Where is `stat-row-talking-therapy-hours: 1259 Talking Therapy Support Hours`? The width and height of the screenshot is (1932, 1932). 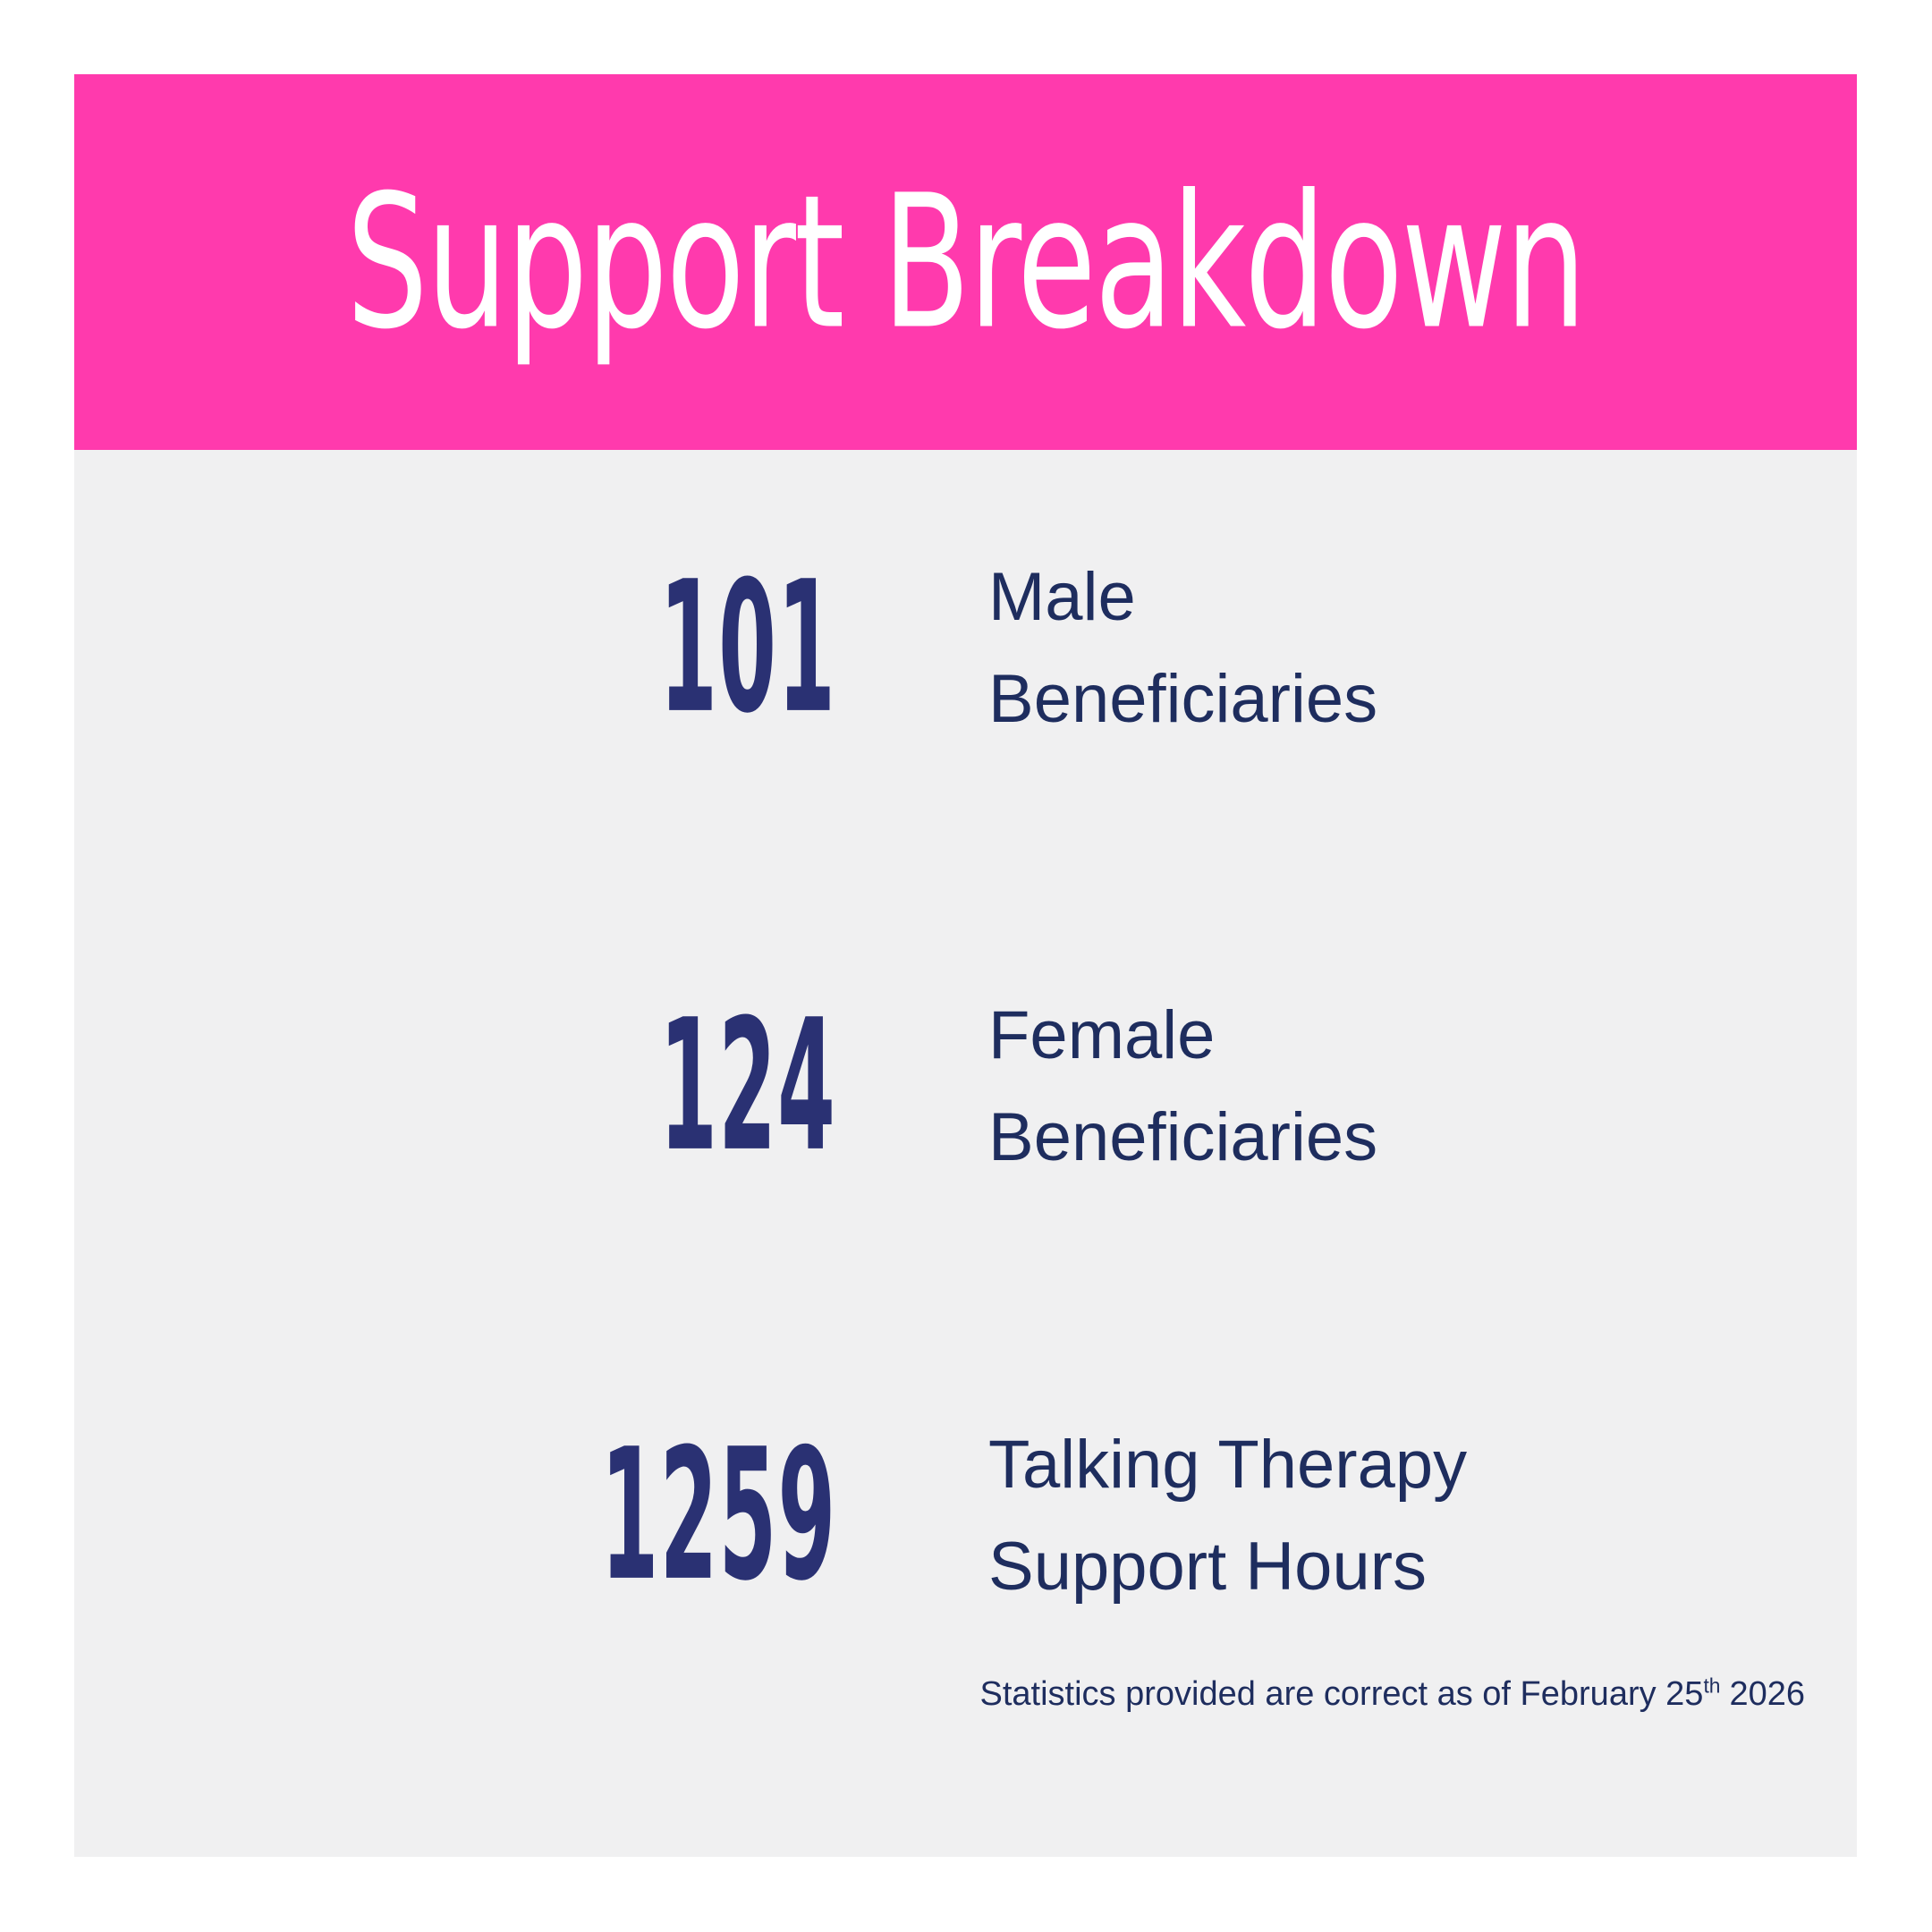
stat-row-talking-therapy-hours: 1259 Talking Therapy Support Hours is located at coordinates (965, 1516).